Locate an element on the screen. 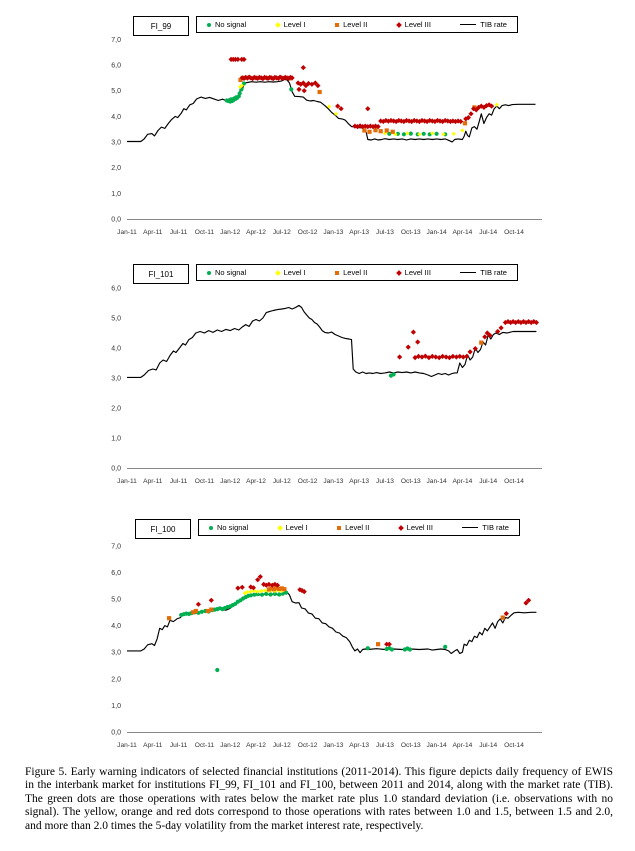 The image size is (635, 851). legend-label: TIB rate is located at coordinates (493, 272).